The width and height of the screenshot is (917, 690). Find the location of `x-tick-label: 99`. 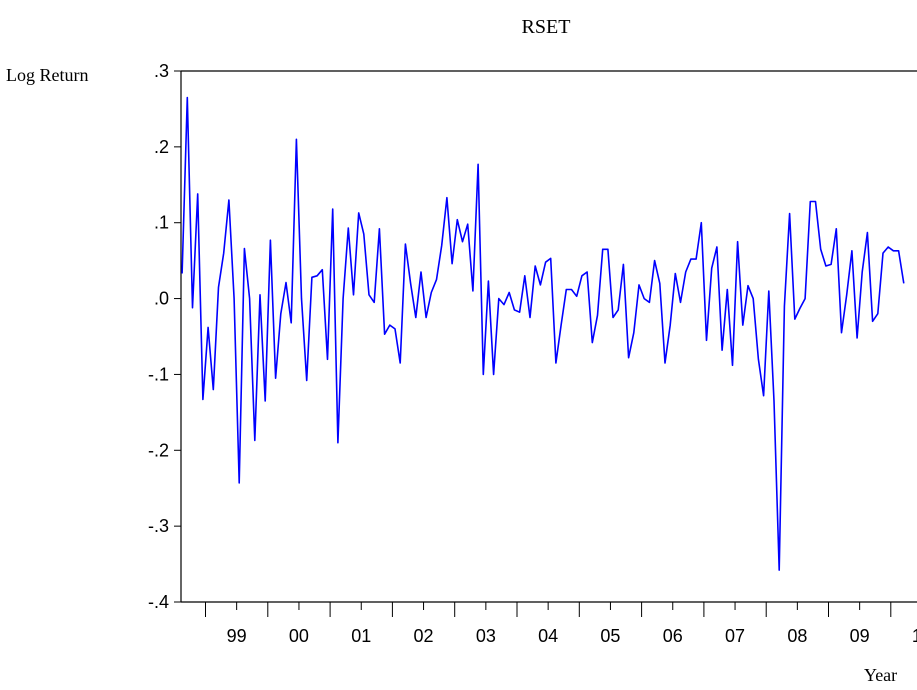

x-tick-label: 99 is located at coordinates (237, 636).